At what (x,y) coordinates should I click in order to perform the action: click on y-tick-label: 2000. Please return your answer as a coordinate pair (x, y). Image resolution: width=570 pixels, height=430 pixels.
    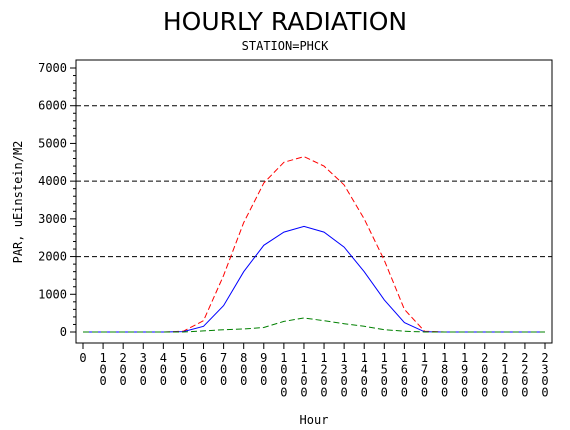
    Looking at the image, I should click on (52, 257).